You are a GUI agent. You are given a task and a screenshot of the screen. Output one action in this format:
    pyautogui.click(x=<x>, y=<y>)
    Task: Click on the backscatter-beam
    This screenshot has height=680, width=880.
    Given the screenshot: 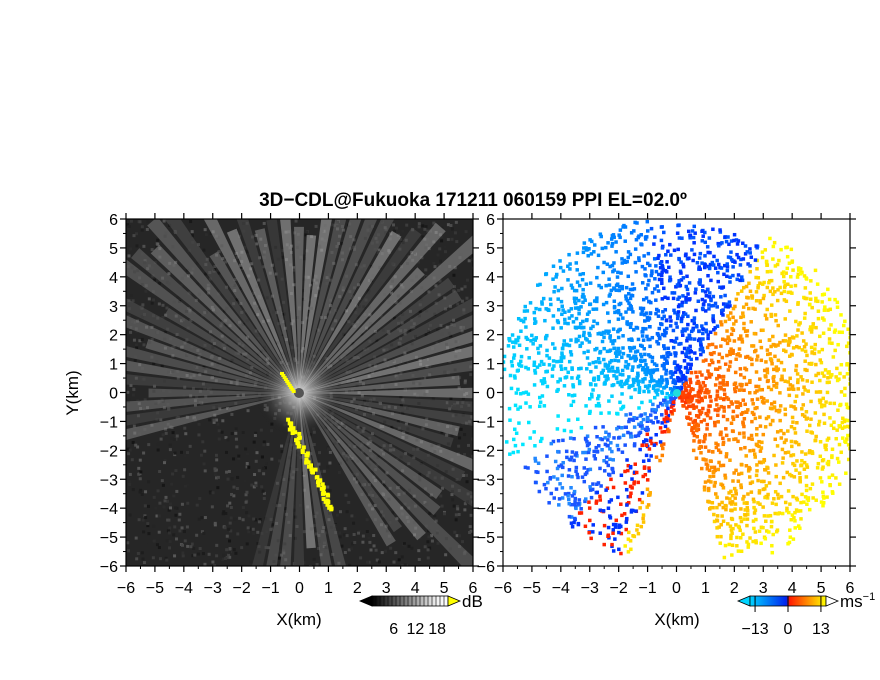 What is the action you would take?
    pyautogui.click(x=386, y=314)
    